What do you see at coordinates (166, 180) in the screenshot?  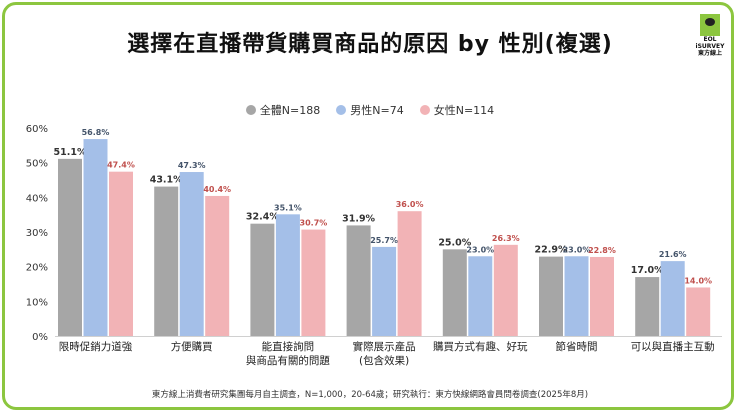 I see `data-label: 43.1%` at bounding box center [166, 180].